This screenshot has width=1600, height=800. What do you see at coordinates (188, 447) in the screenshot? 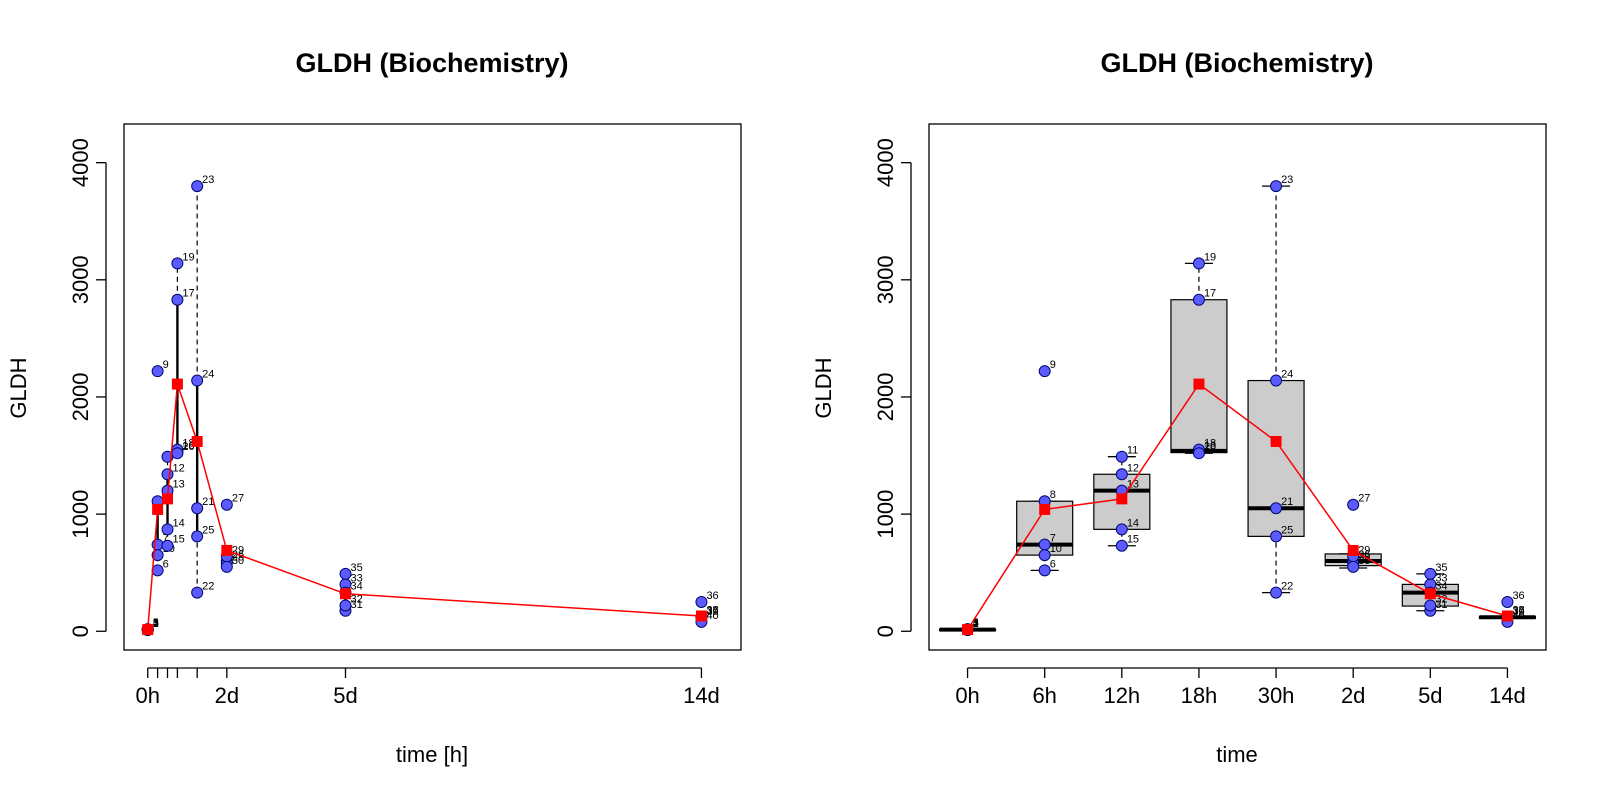
I see `left-point-label-20: 20` at bounding box center [188, 447].